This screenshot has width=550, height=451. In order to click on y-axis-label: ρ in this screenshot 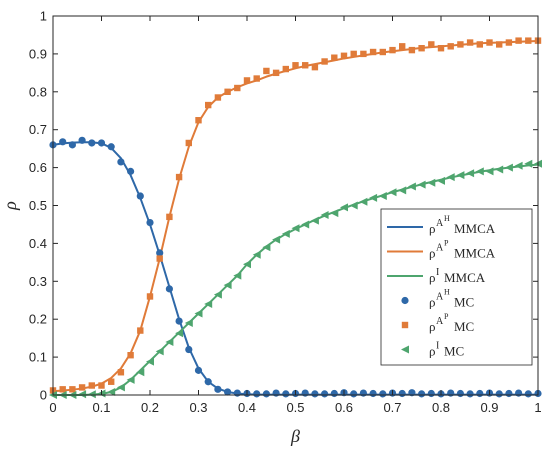, I will do `click(10, 206)`.